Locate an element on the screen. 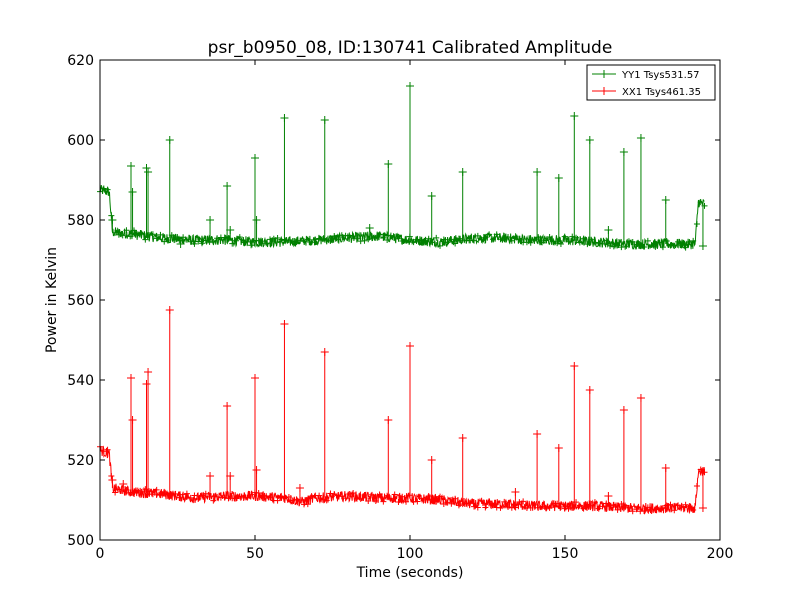 Image resolution: width=800 pixels, height=600 pixels. y-tick-label: 520 is located at coordinates (80, 461).